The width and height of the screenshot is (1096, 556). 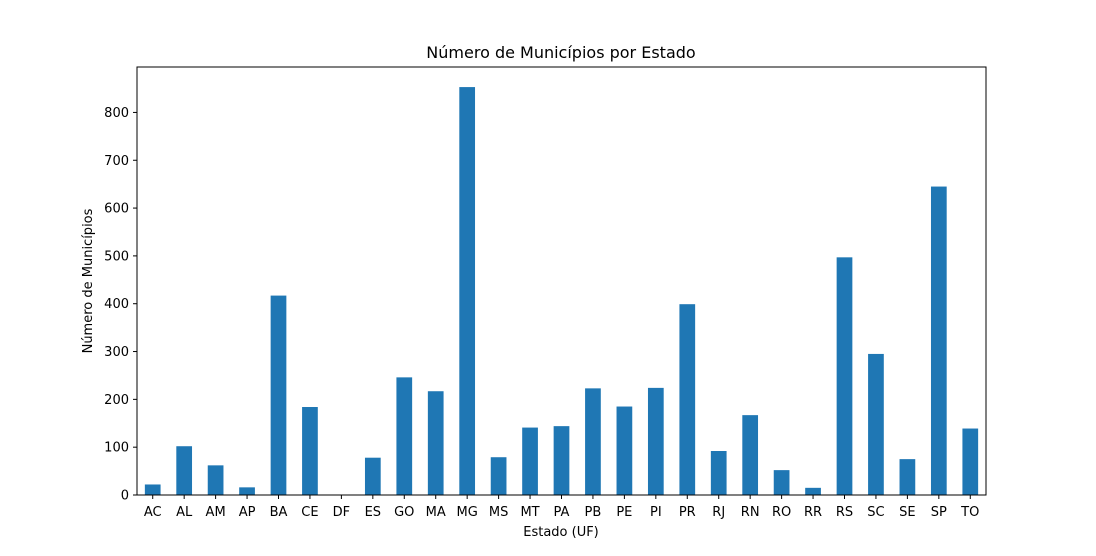 What do you see at coordinates (593, 512) in the screenshot?
I see `x-tick-label: PB` at bounding box center [593, 512].